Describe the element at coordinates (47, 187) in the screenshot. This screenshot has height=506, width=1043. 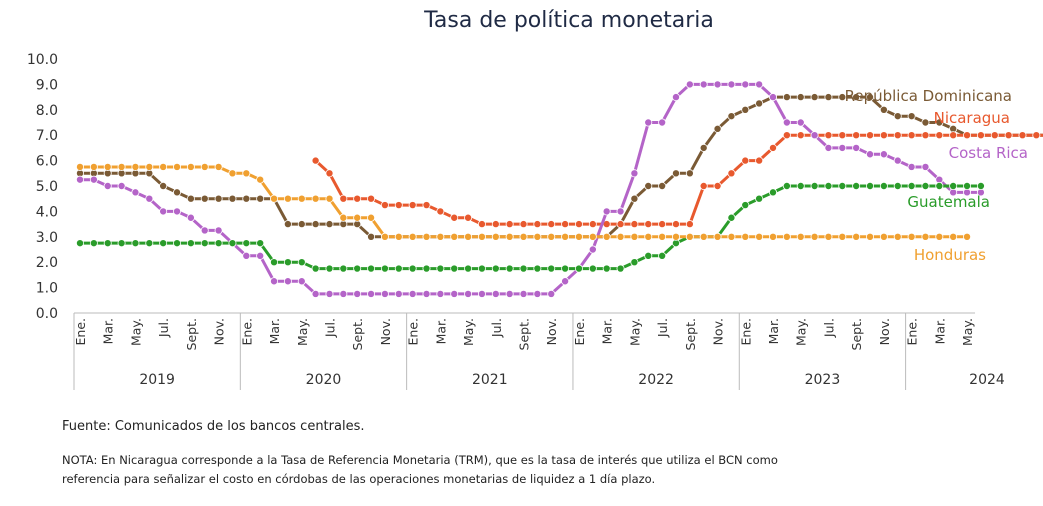
I see `y-tick-label: 5.0` at that location.